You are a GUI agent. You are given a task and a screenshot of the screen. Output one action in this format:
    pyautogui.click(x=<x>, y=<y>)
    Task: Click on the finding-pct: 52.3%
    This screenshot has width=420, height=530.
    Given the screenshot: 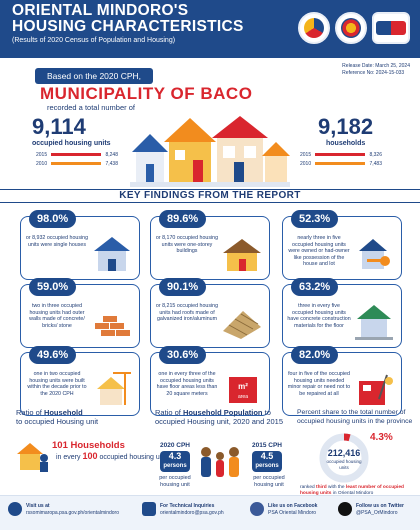 What is the action you would take?
    pyautogui.click(x=315, y=219)
    